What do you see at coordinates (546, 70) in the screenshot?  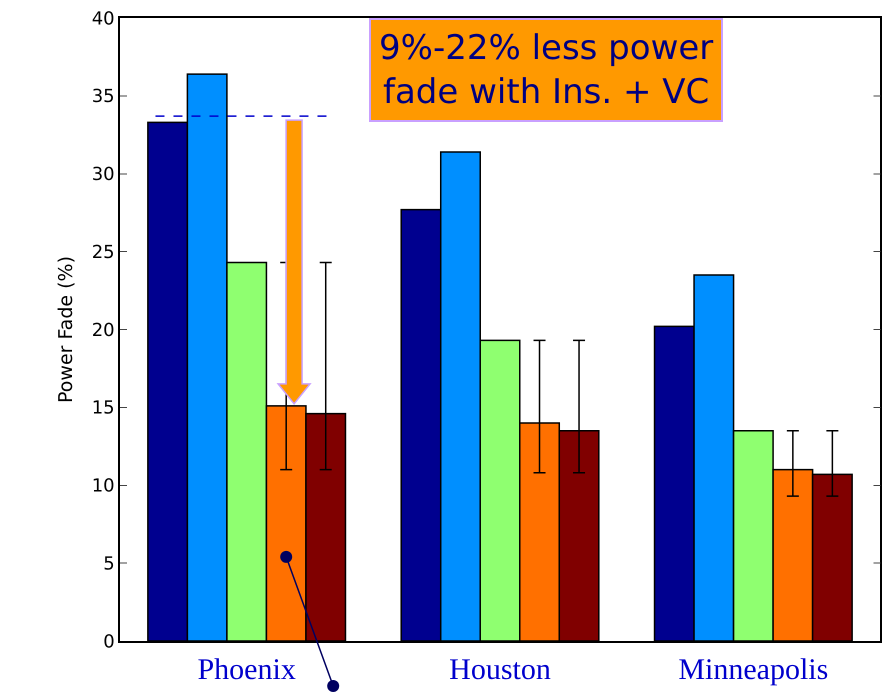 I see `annotation: 9%-22% less power fade with Ins. + VC` at bounding box center [546, 70].